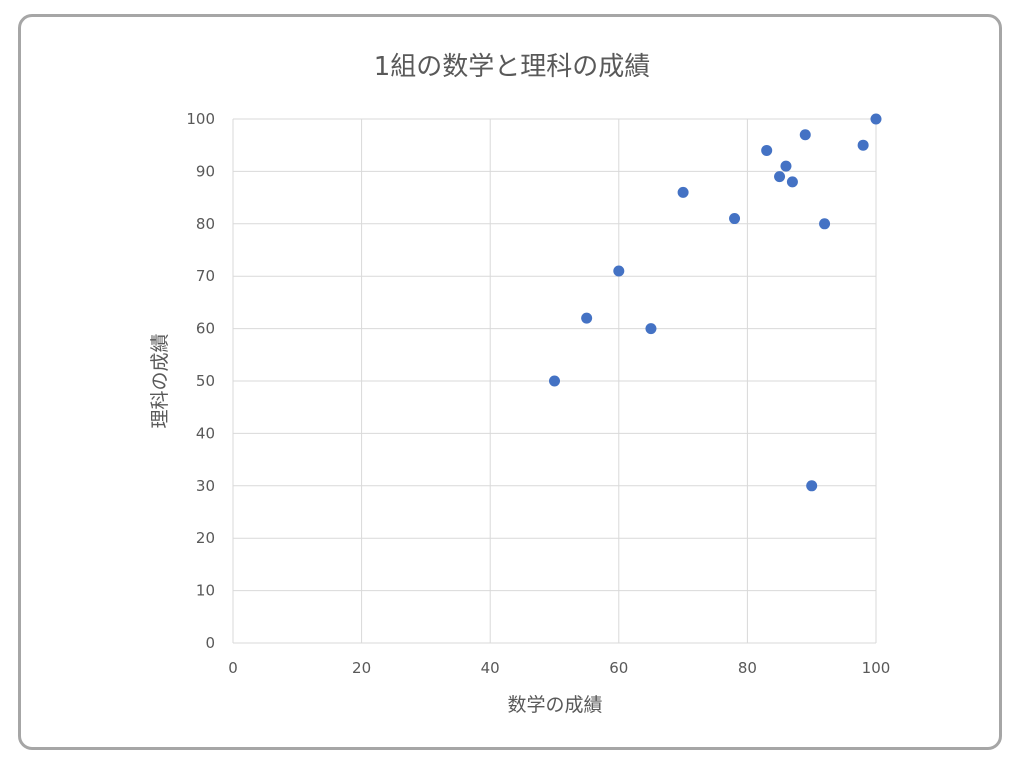 The width and height of the screenshot is (1024, 768). What do you see at coordinates (205, 329) in the screenshot?
I see `y-tick-label: 60` at bounding box center [205, 329].